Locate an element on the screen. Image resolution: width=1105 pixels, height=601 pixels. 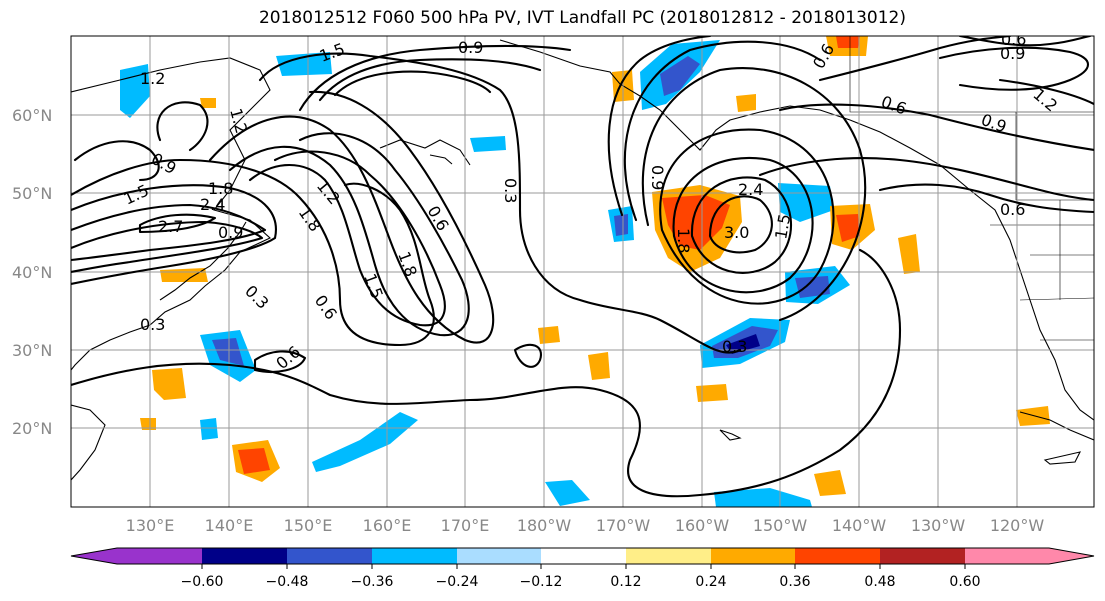
contour-label: 1.2 is located at coordinates (152, 78).